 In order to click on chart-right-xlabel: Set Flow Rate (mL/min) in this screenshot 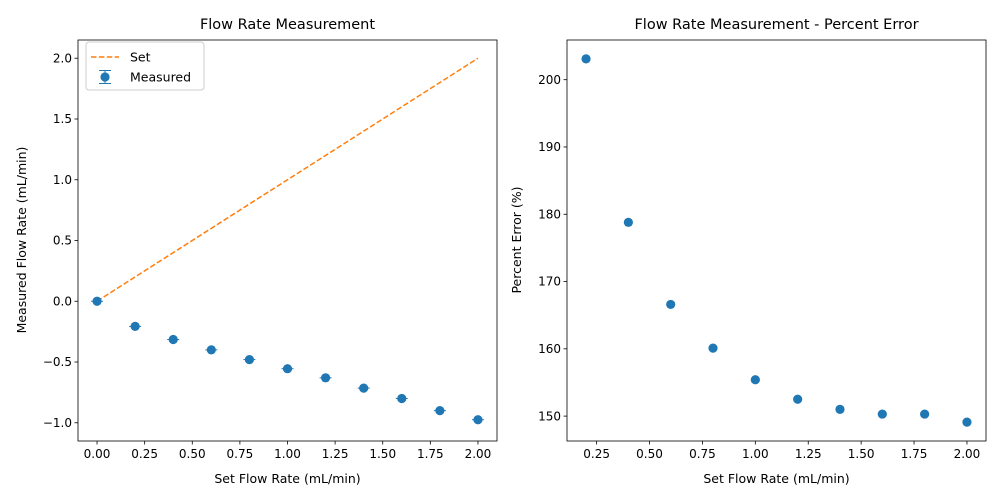, I will do `click(776, 478)`.